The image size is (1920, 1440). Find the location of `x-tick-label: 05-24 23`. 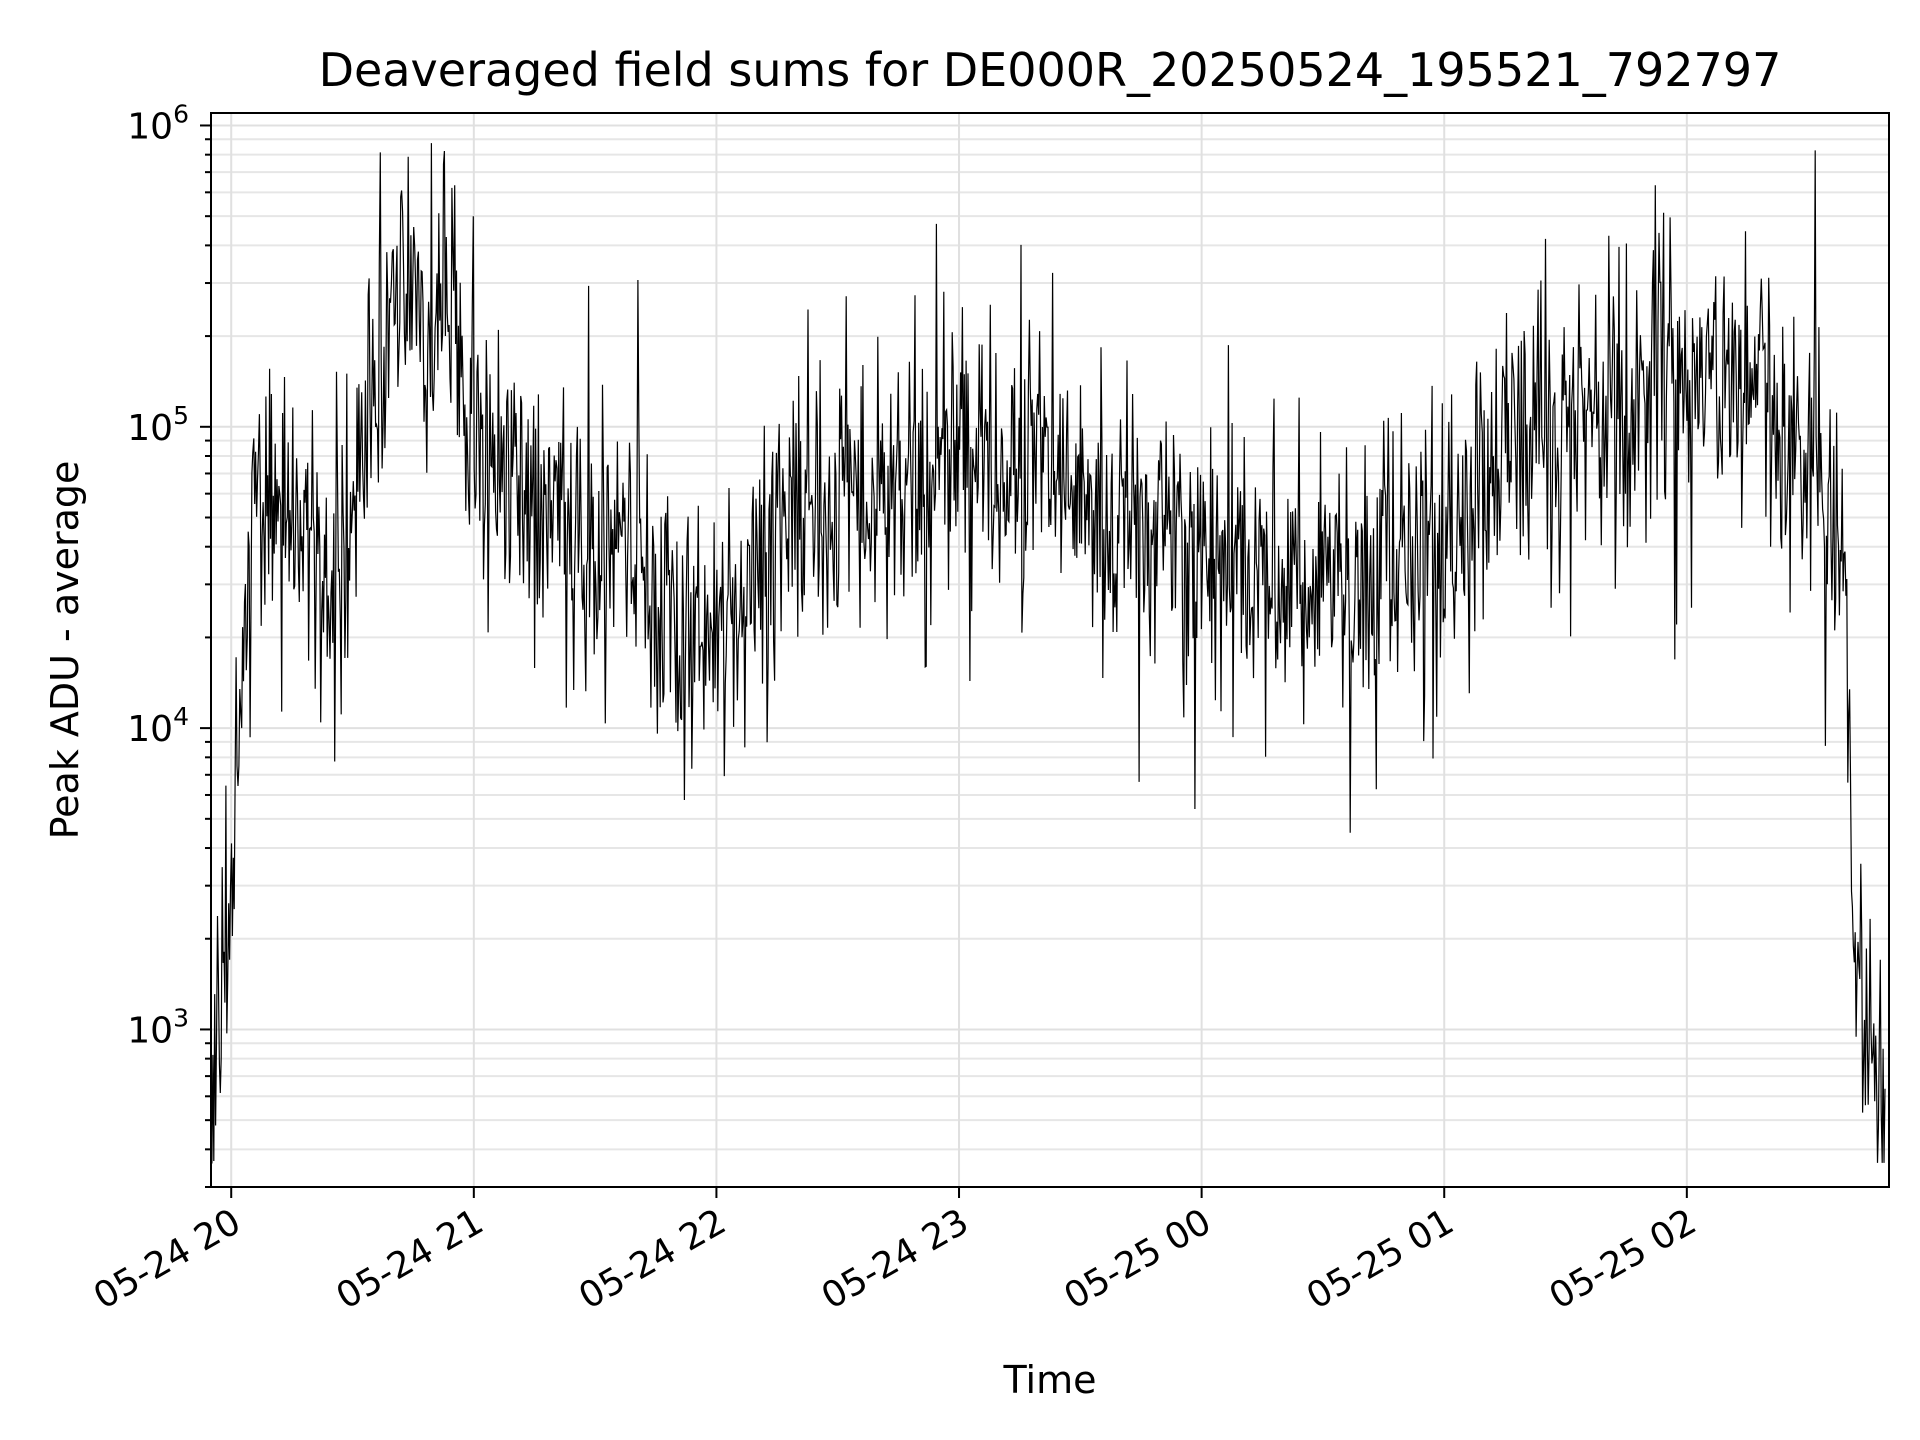

x-tick-label: 05-24 23 is located at coordinates (895, 1259).